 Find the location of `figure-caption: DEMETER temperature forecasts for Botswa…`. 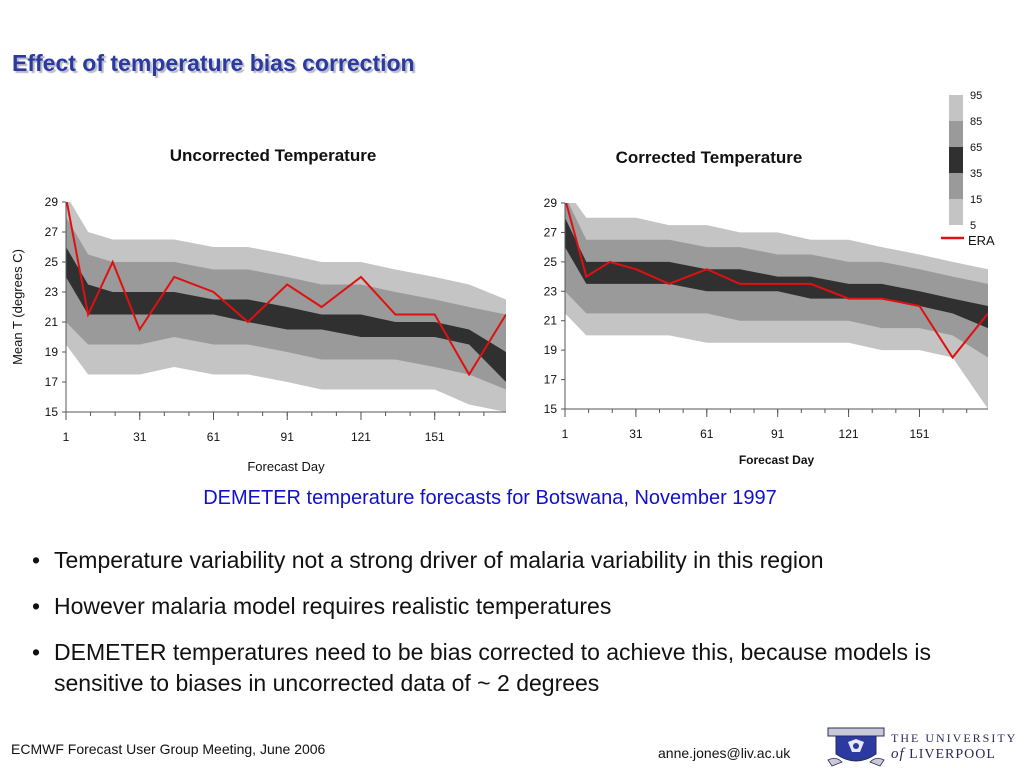

figure-caption: DEMETER temperature forecasts for Botswa… is located at coordinates (490, 498).